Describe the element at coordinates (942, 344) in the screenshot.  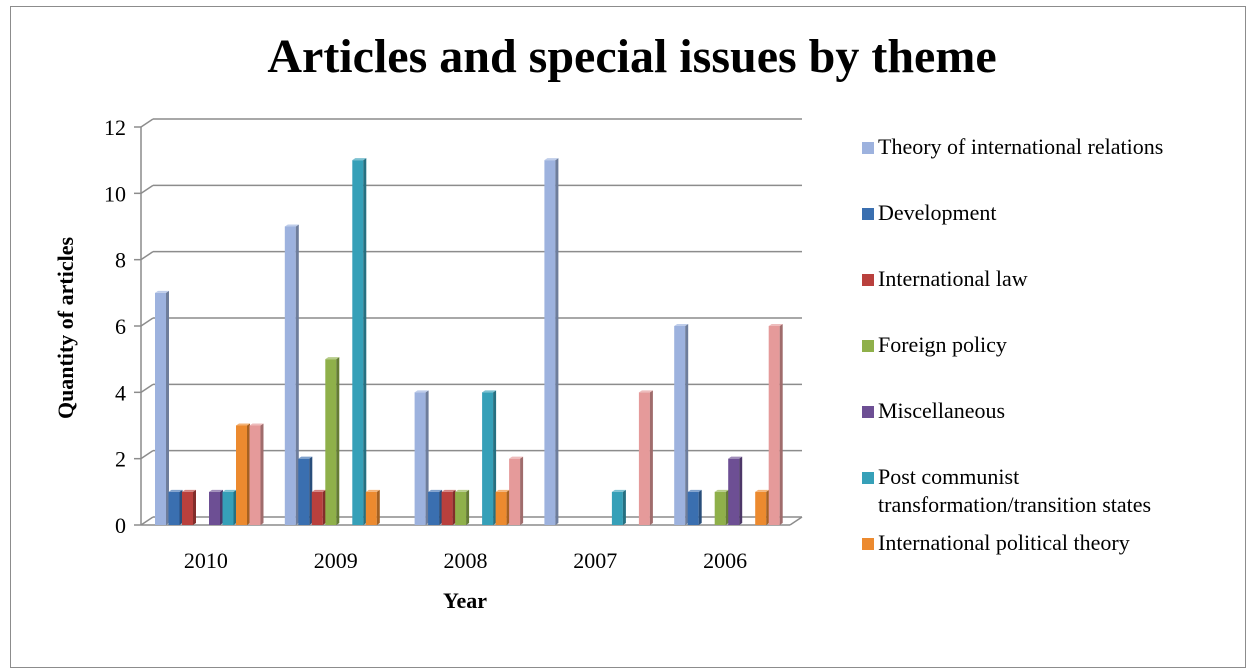
I see `legend-label: Foreign policy` at that location.